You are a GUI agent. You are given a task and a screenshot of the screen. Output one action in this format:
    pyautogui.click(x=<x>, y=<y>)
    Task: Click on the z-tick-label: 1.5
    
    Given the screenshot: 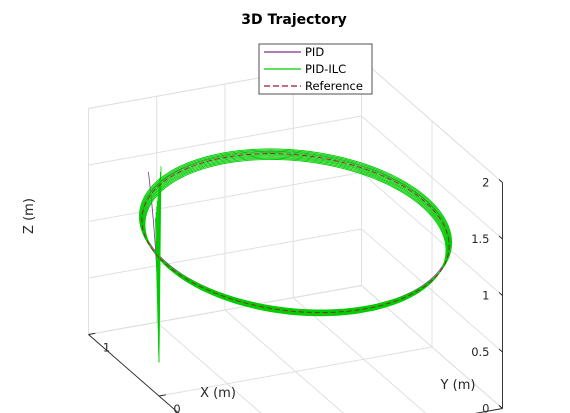 What is the action you would take?
    pyautogui.click(x=480, y=239)
    